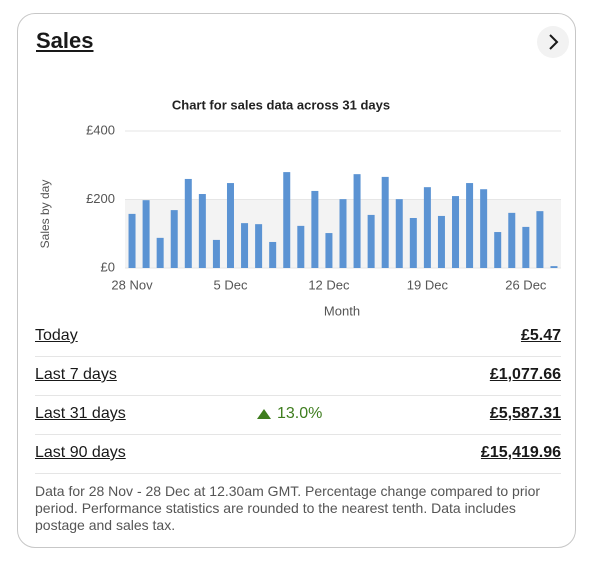  I want to click on x-tick-label: 5 Dec, so click(230, 284).